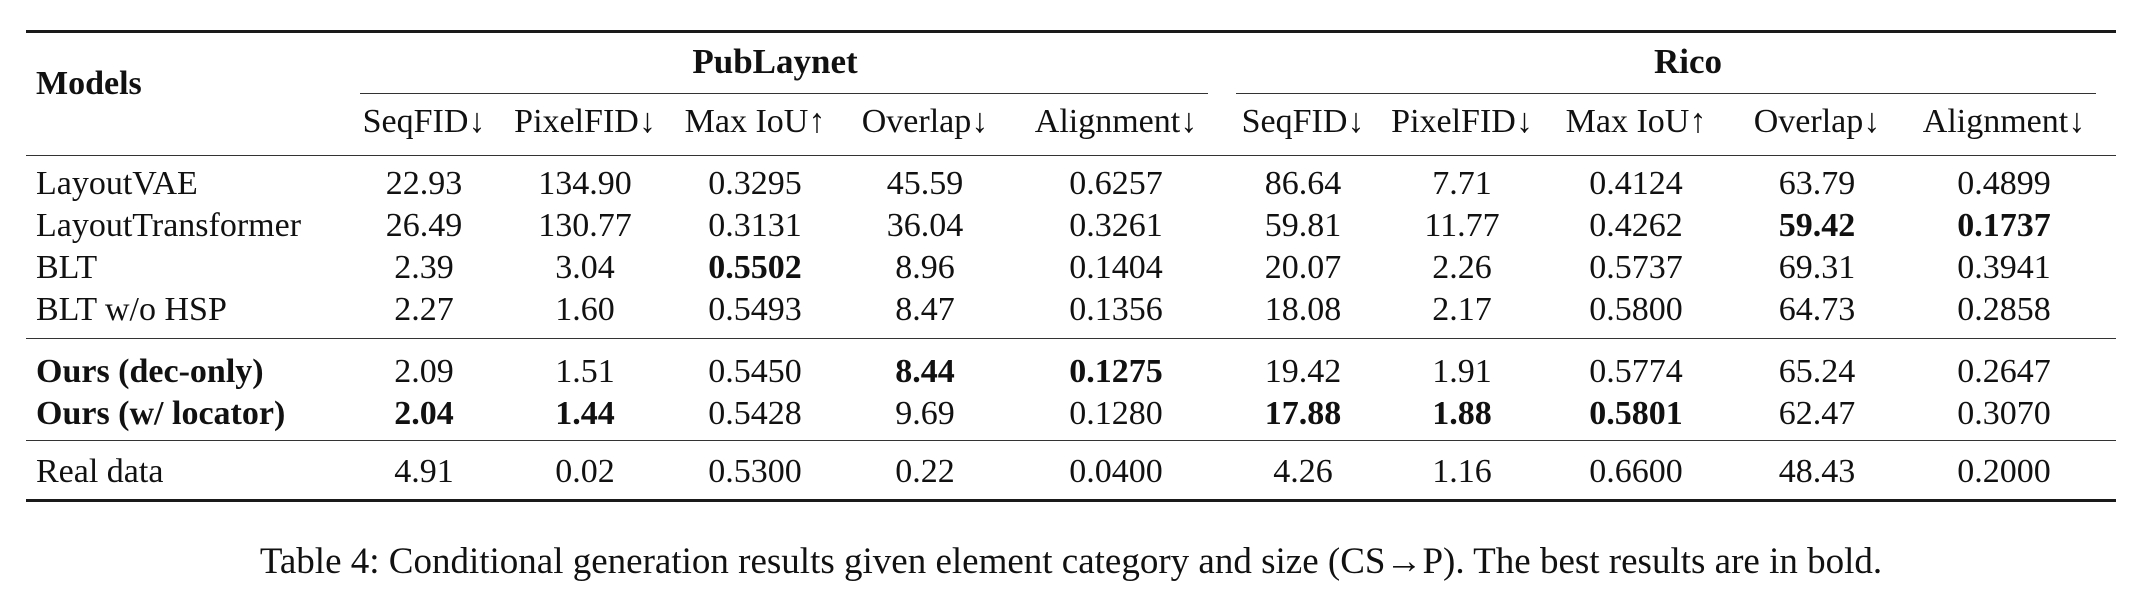 The height and width of the screenshot is (600, 2142). Describe the element at coordinates (1462, 413) in the screenshot. I see `table-cell: 1.88` at that location.